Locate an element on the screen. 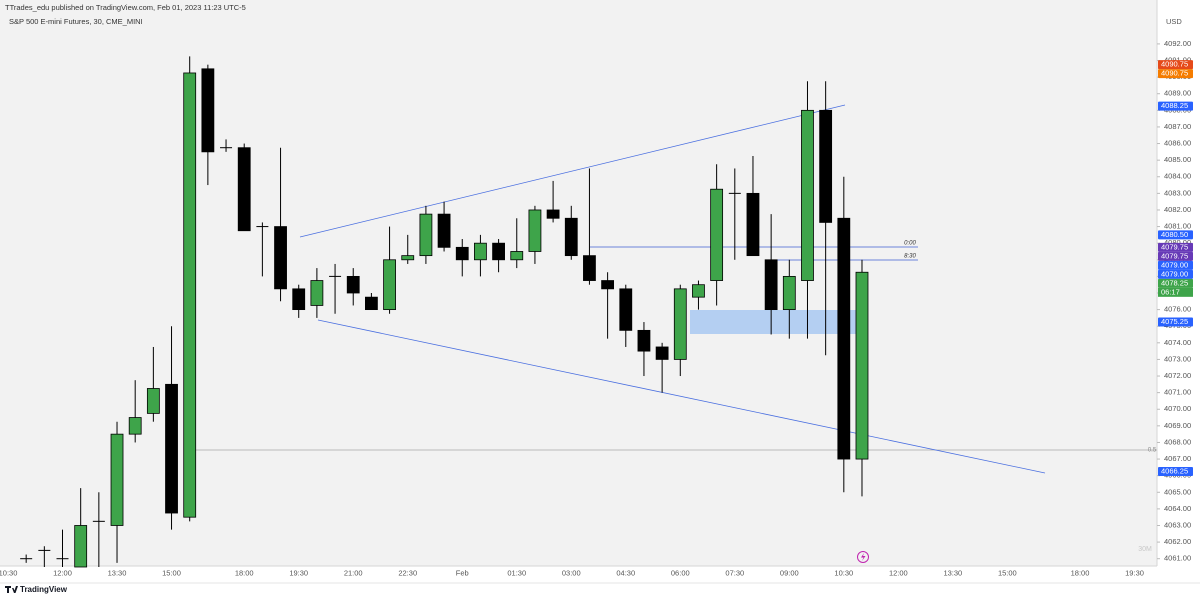 This screenshot has height=599, width=1200. alert-icon is located at coordinates (863, 557).